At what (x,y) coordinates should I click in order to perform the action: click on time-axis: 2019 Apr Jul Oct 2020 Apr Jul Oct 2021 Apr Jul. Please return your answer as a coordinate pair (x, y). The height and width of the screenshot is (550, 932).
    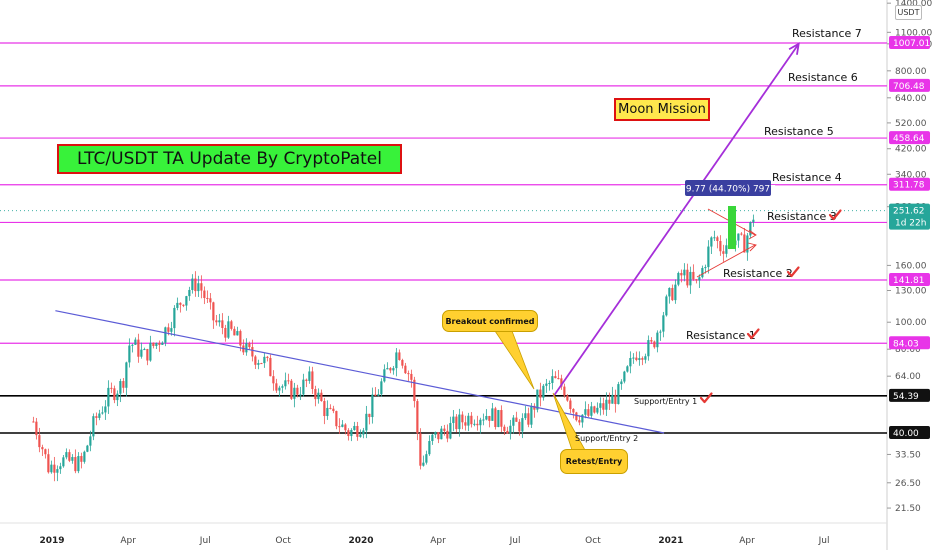
    Looking at the image, I should click on (434, 541).